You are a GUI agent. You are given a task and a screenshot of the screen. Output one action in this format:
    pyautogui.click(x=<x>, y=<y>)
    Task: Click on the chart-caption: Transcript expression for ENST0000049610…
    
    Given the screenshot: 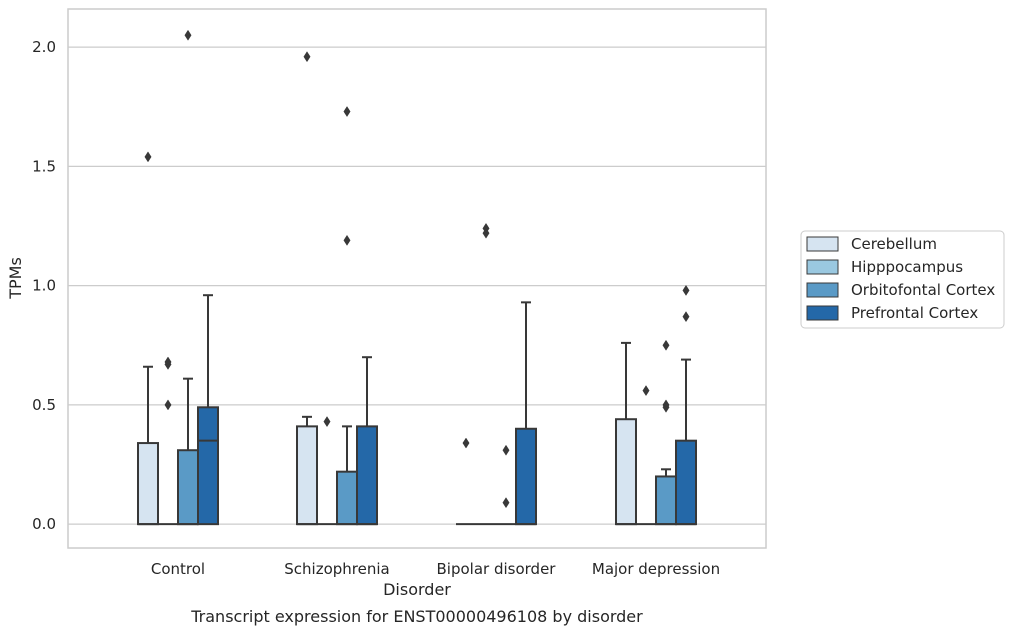 What is the action you would take?
    pyautogui.click(x=416, y=616)
    